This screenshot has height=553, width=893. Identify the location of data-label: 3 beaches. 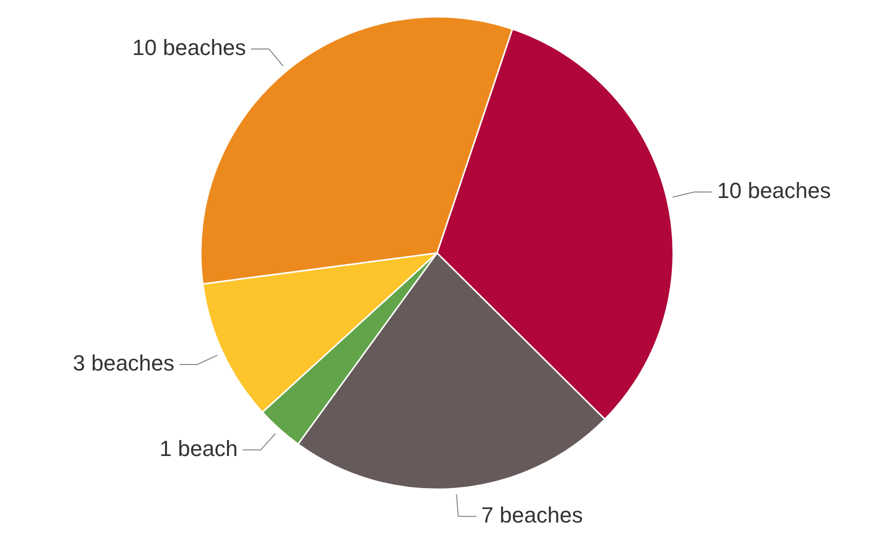
(123, 363).